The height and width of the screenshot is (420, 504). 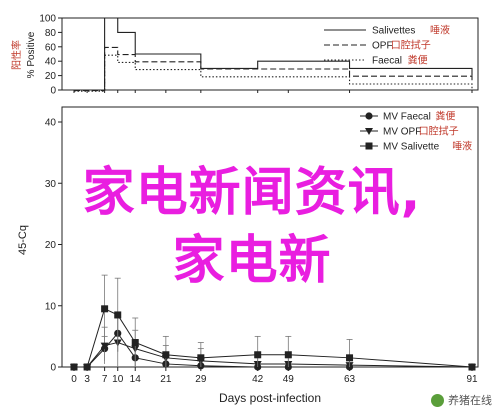 I want to click on bottom-y-tick-label: 10, so click(x=51, y=306).